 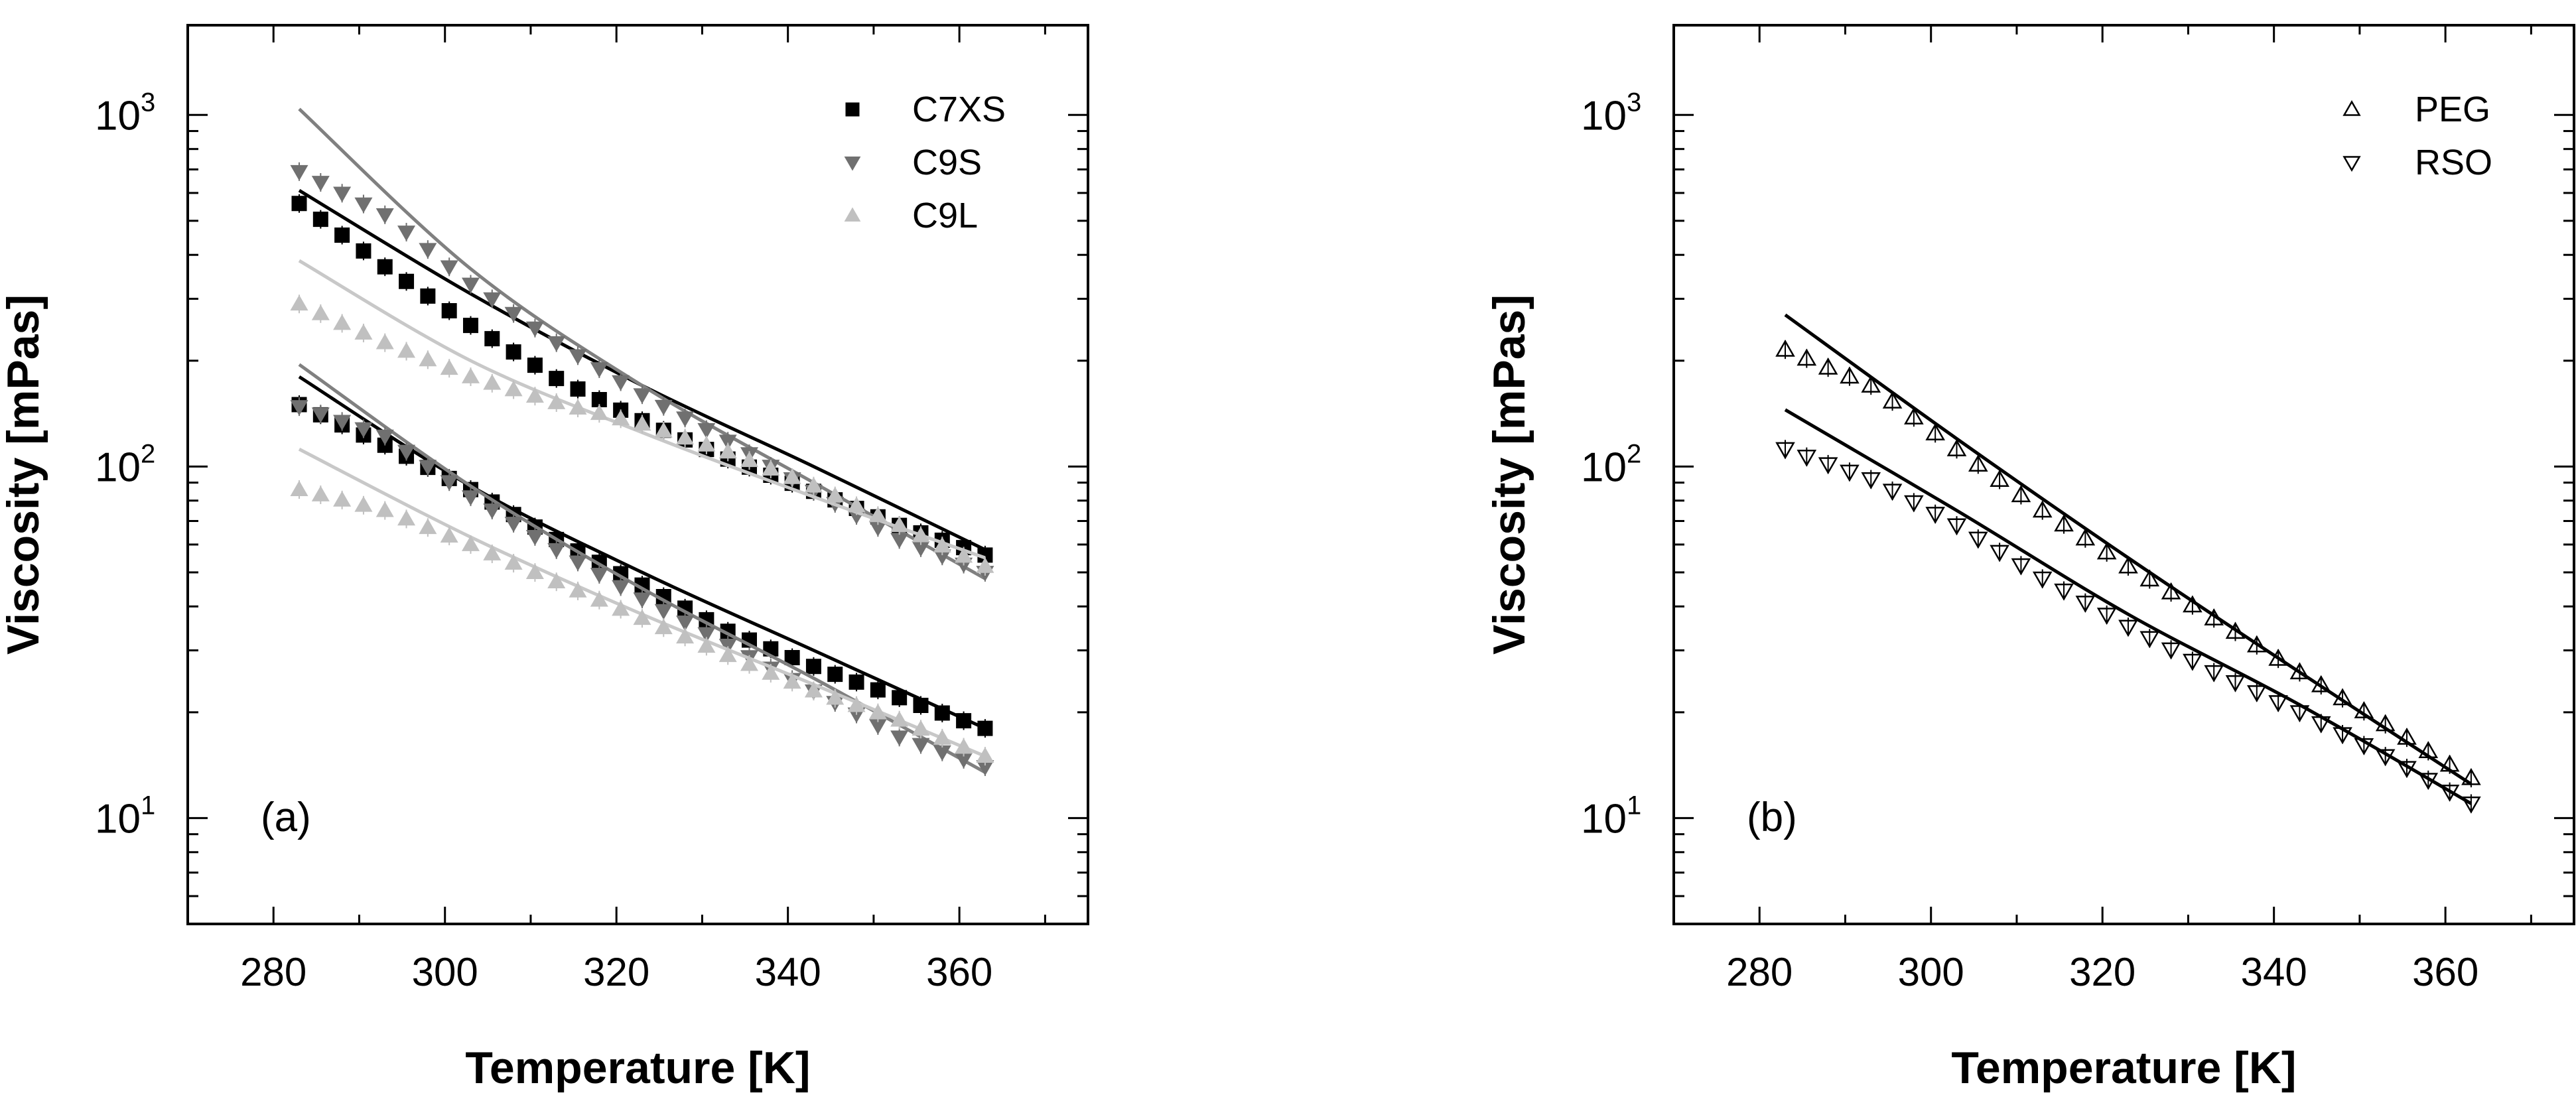 I want to click on panel-label: (a), so click(x=286, y=817).